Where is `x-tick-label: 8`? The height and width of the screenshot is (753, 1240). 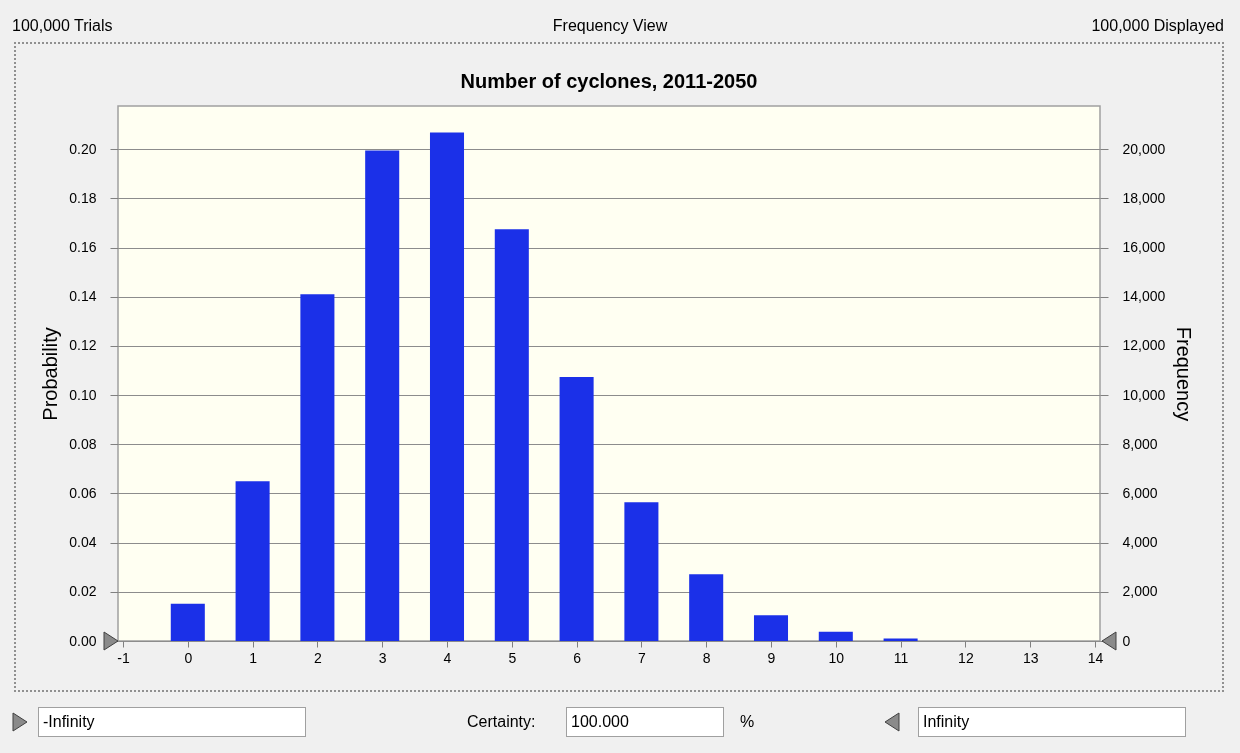 x-tick-label: 8 is located at coordinates (706, 657).